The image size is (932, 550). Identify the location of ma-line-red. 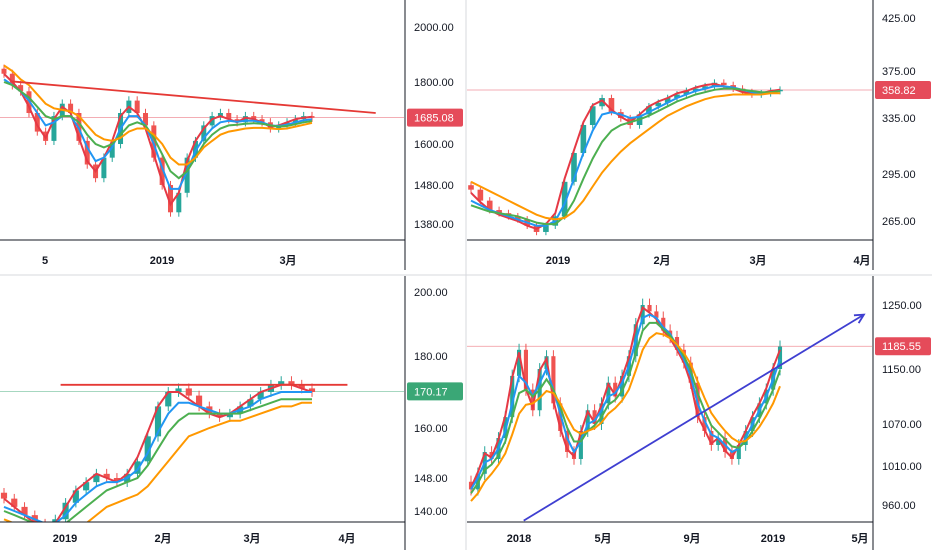
(625, 156).